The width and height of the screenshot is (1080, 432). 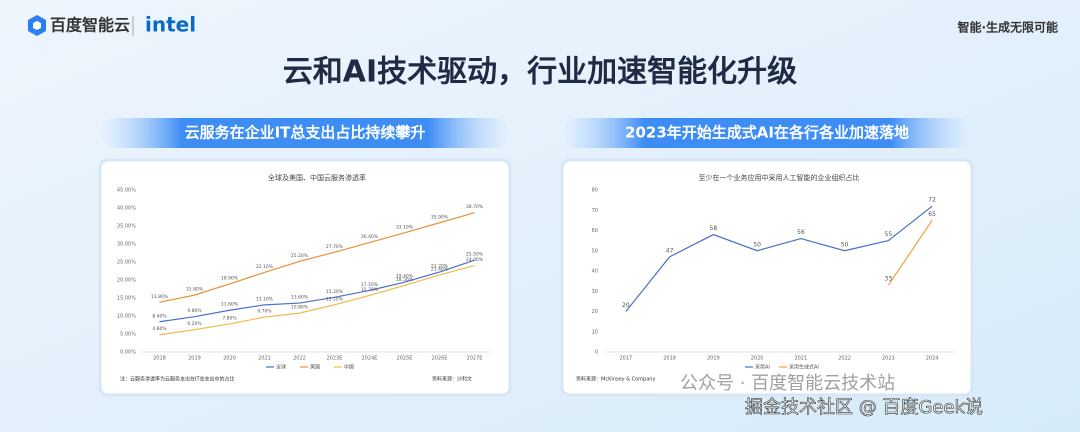 What do you see at coordinates (370, 237) in the screenshot?
I see `data-label: 30.40%` at bounding box center [370, 237].